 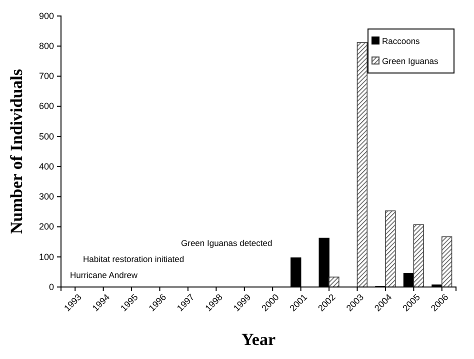 I want to click on x-axis-title: Year, so click(x=259, y=339).